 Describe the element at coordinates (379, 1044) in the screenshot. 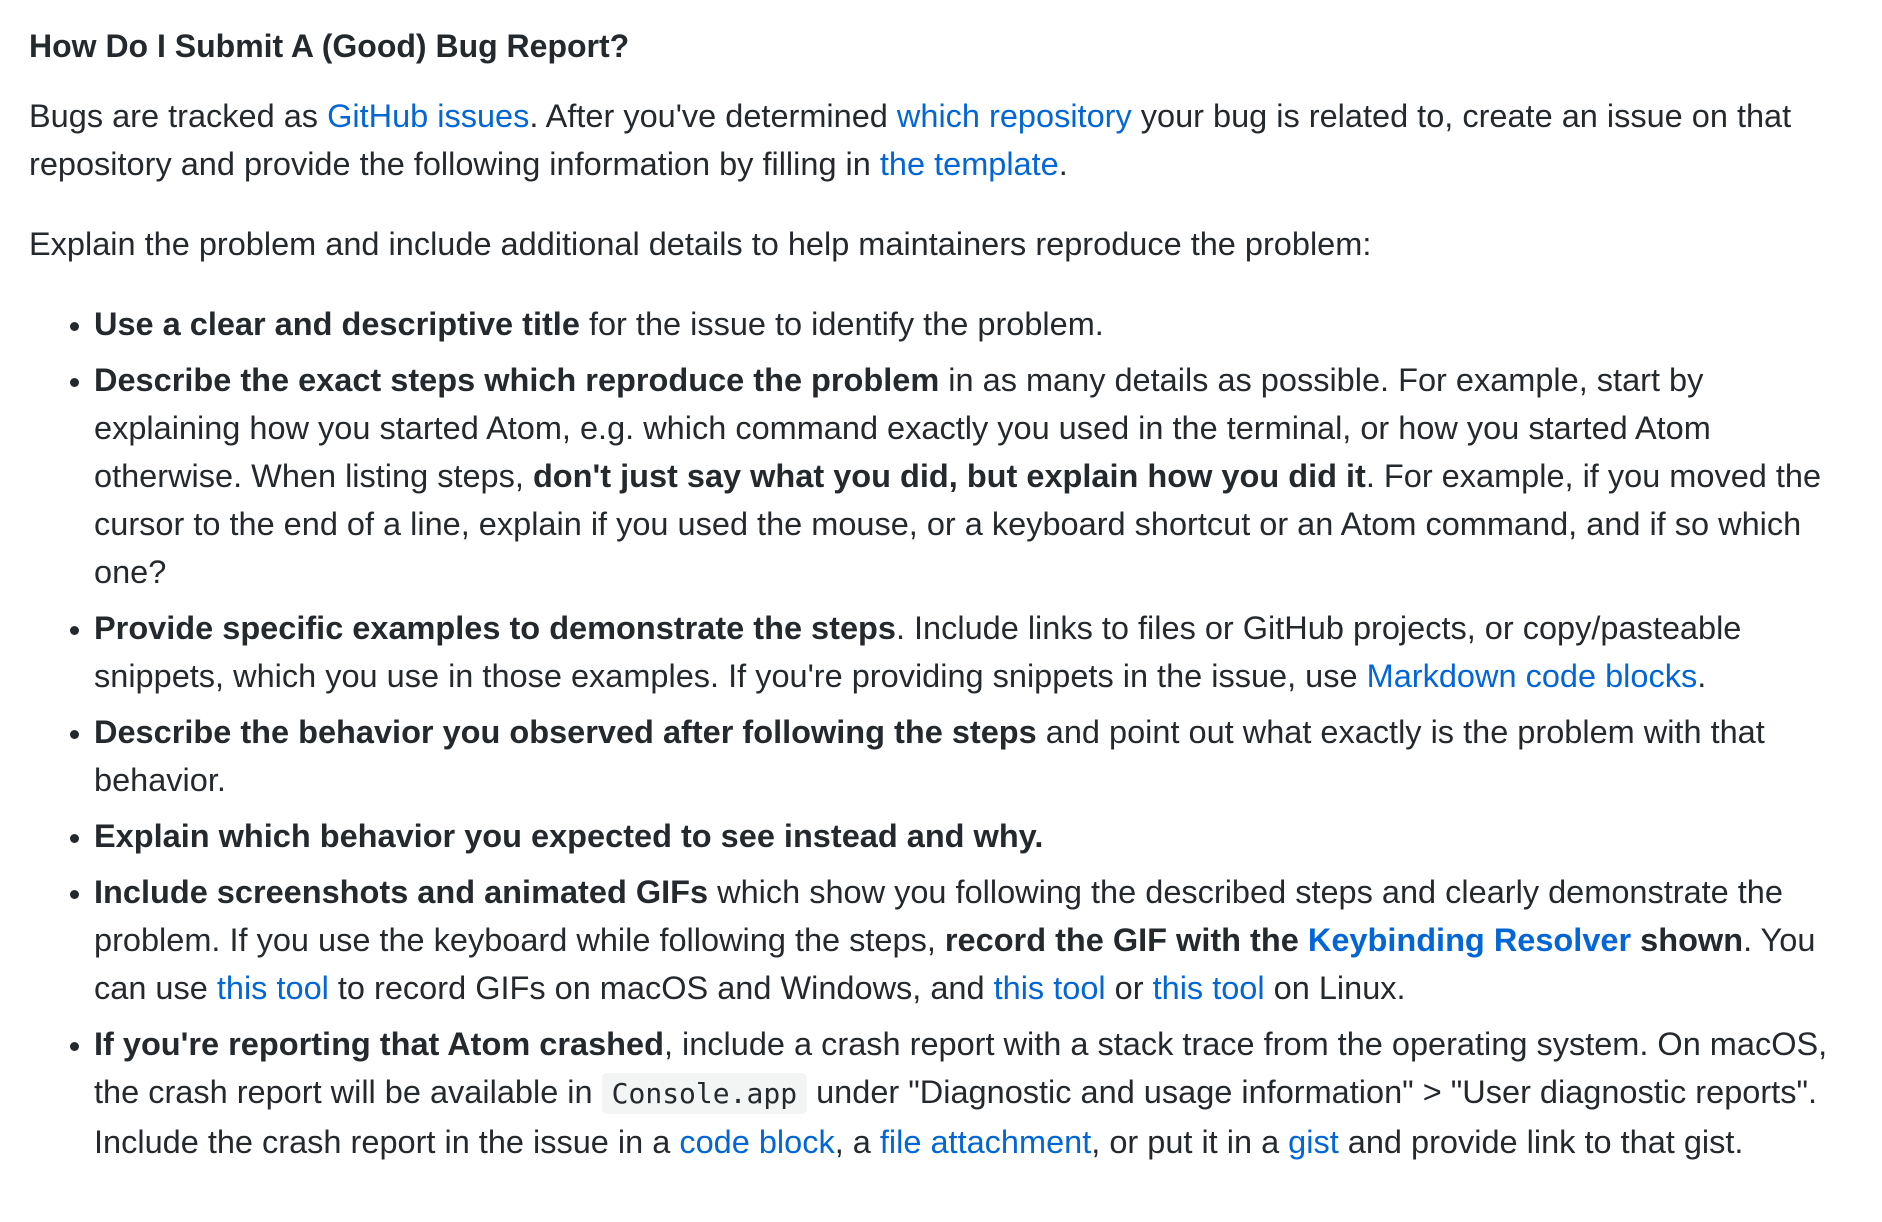

I see `bold-text: If you're reporting that Atom crashed` at that location.